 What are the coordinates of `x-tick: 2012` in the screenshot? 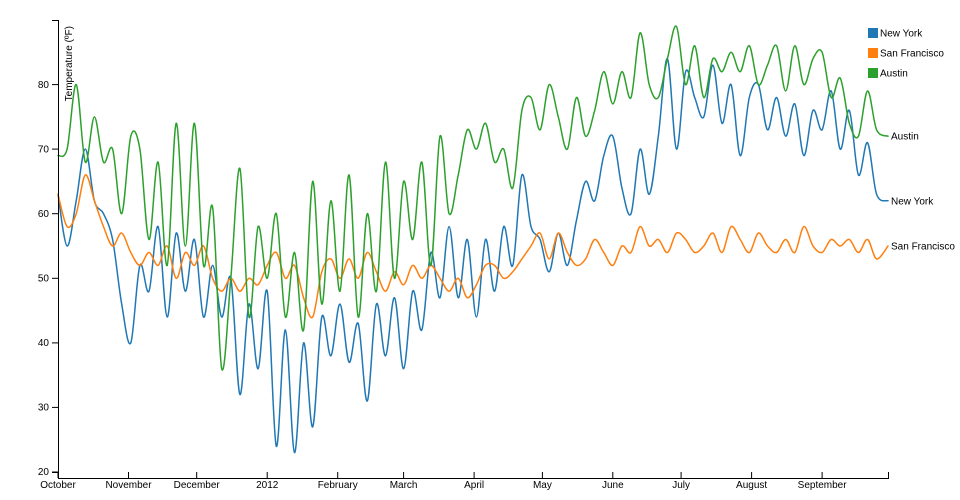 It's located at (267, 481).